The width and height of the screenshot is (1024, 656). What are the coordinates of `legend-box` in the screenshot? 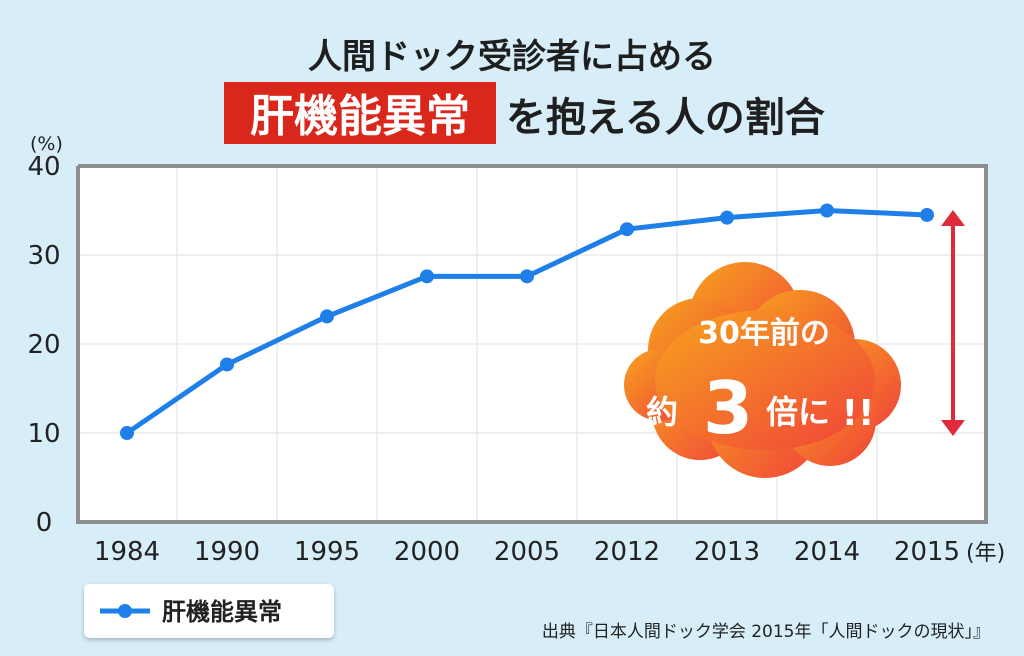 It's located at (209, 611).